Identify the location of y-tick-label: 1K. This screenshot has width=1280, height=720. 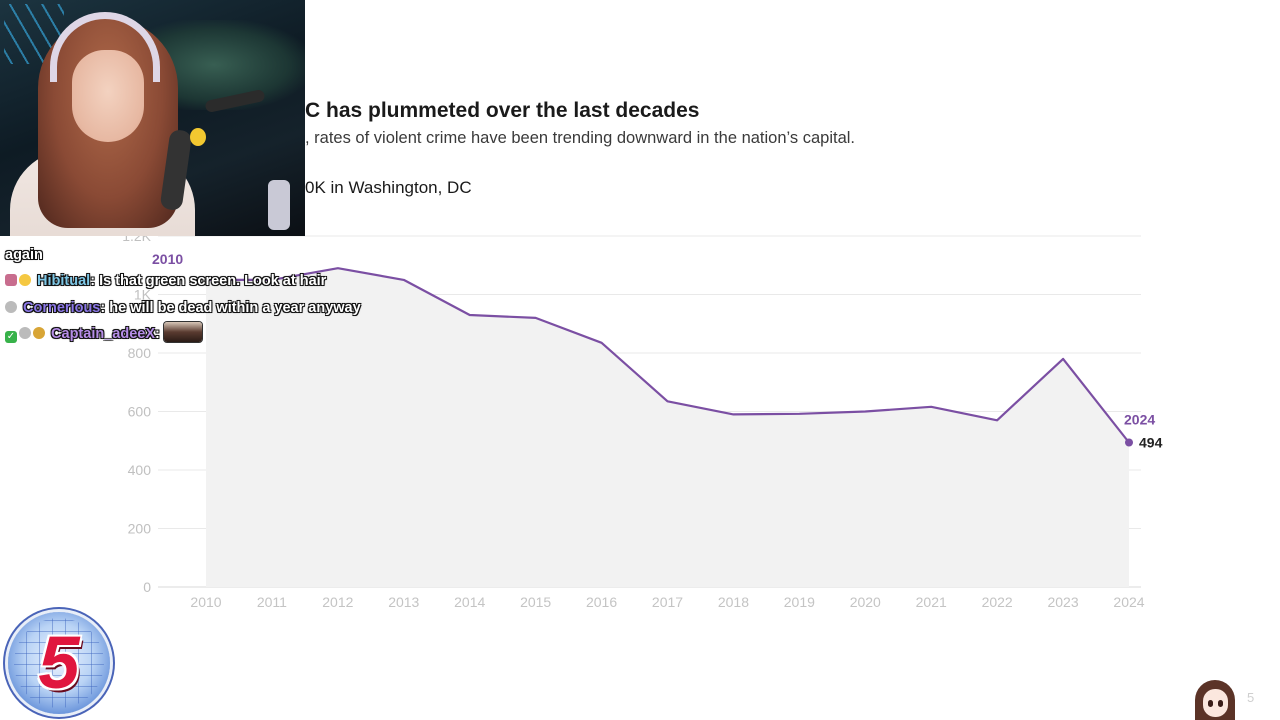
(143, 295).